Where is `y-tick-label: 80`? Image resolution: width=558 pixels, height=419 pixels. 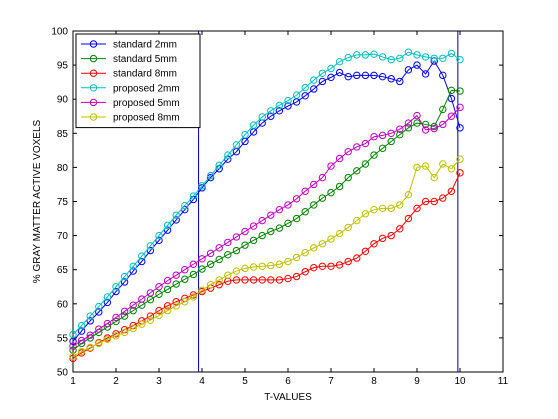
y-tick-label: 80 is located at coordinates (63, 168).